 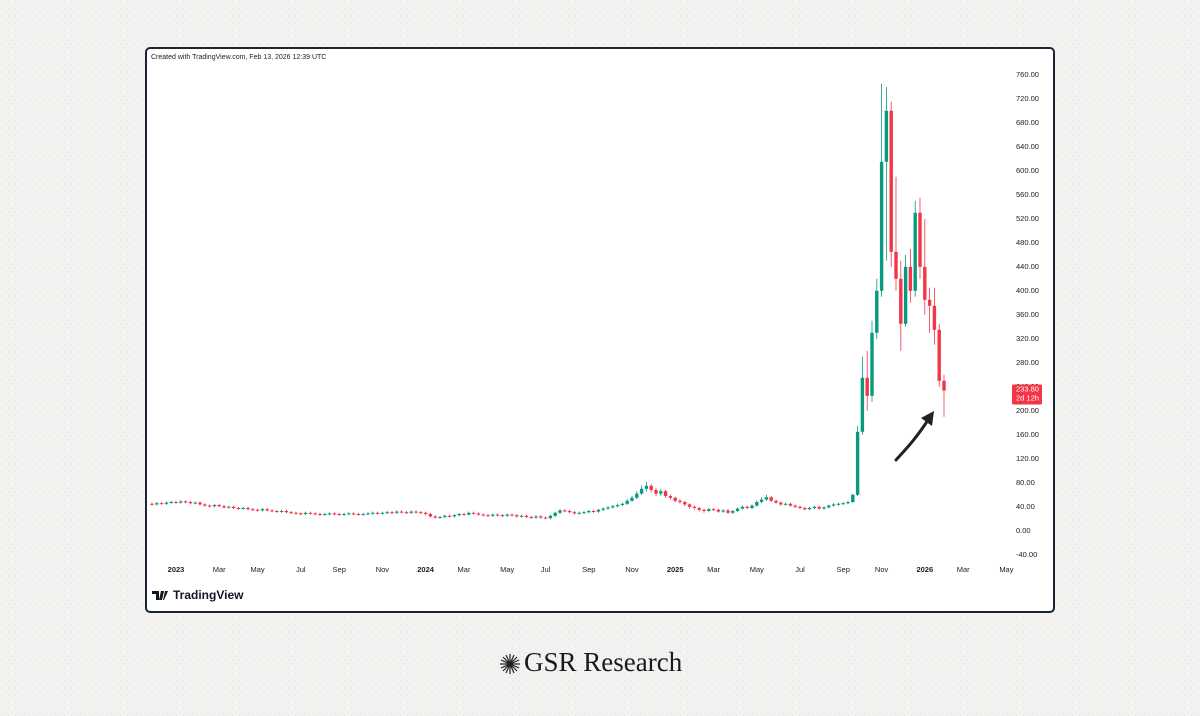 What do you see at coordinates (924, 569) in the screenshot?
I see `x-tick-label: 2026` at bounding box center [924, 569].